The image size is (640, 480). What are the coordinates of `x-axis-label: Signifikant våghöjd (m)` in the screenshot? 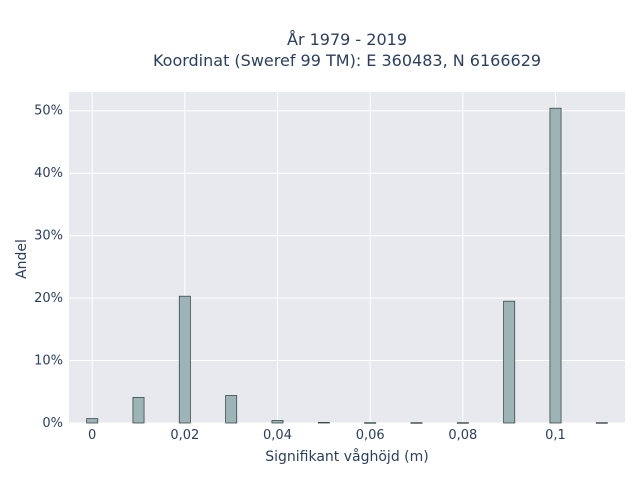 It's located at (346, 456).